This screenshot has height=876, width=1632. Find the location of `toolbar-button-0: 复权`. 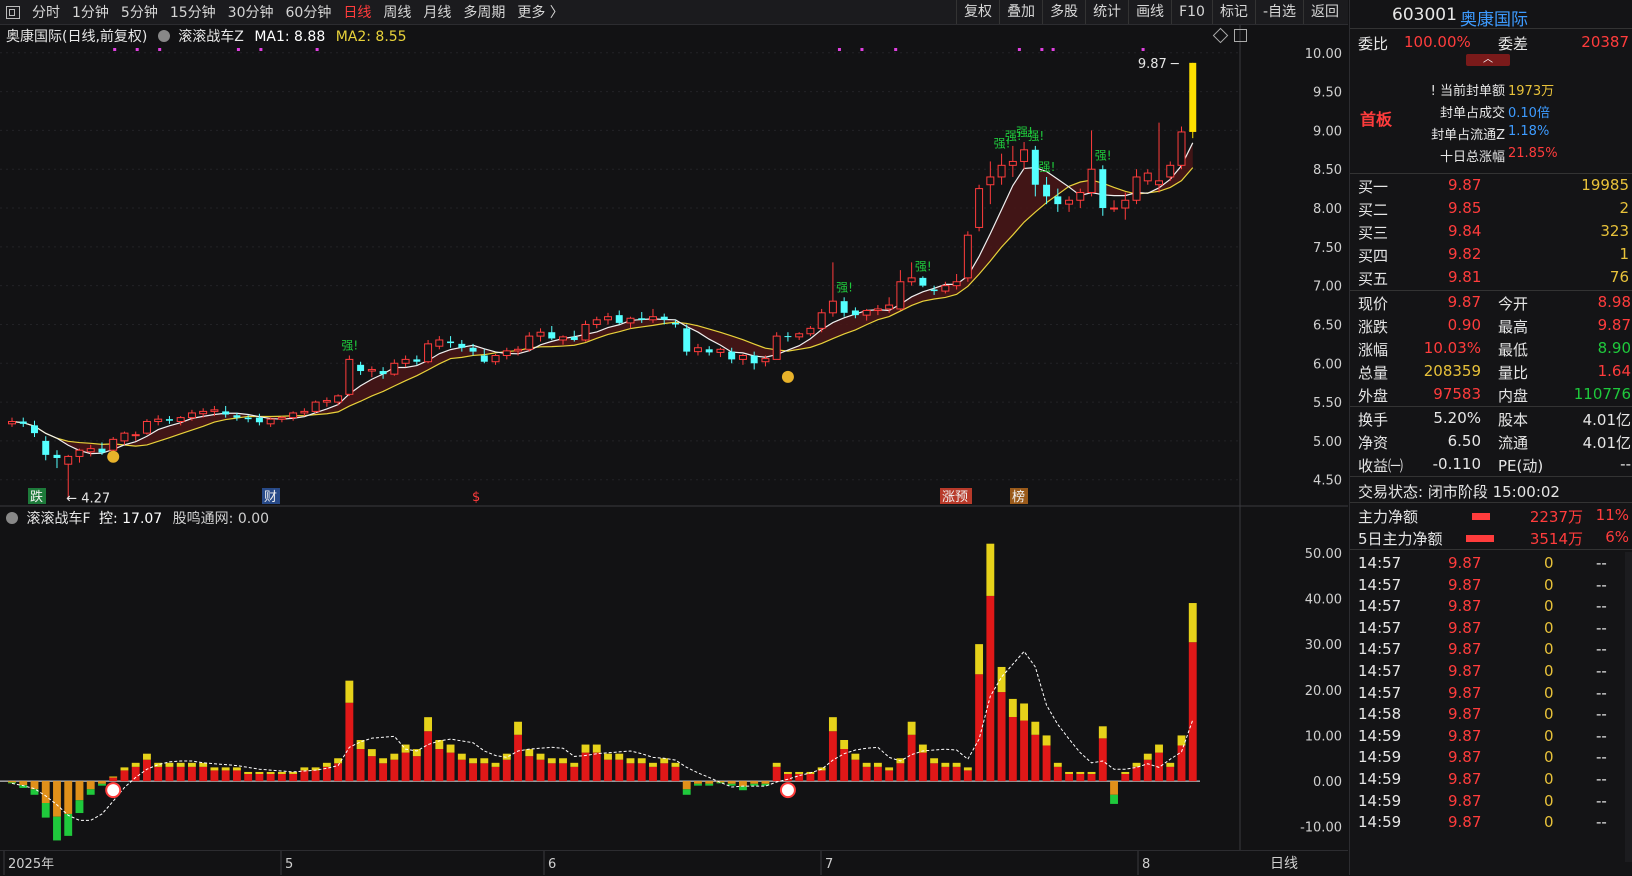

toolbar-button-0: 复权 is located at coordinates (977, 12).